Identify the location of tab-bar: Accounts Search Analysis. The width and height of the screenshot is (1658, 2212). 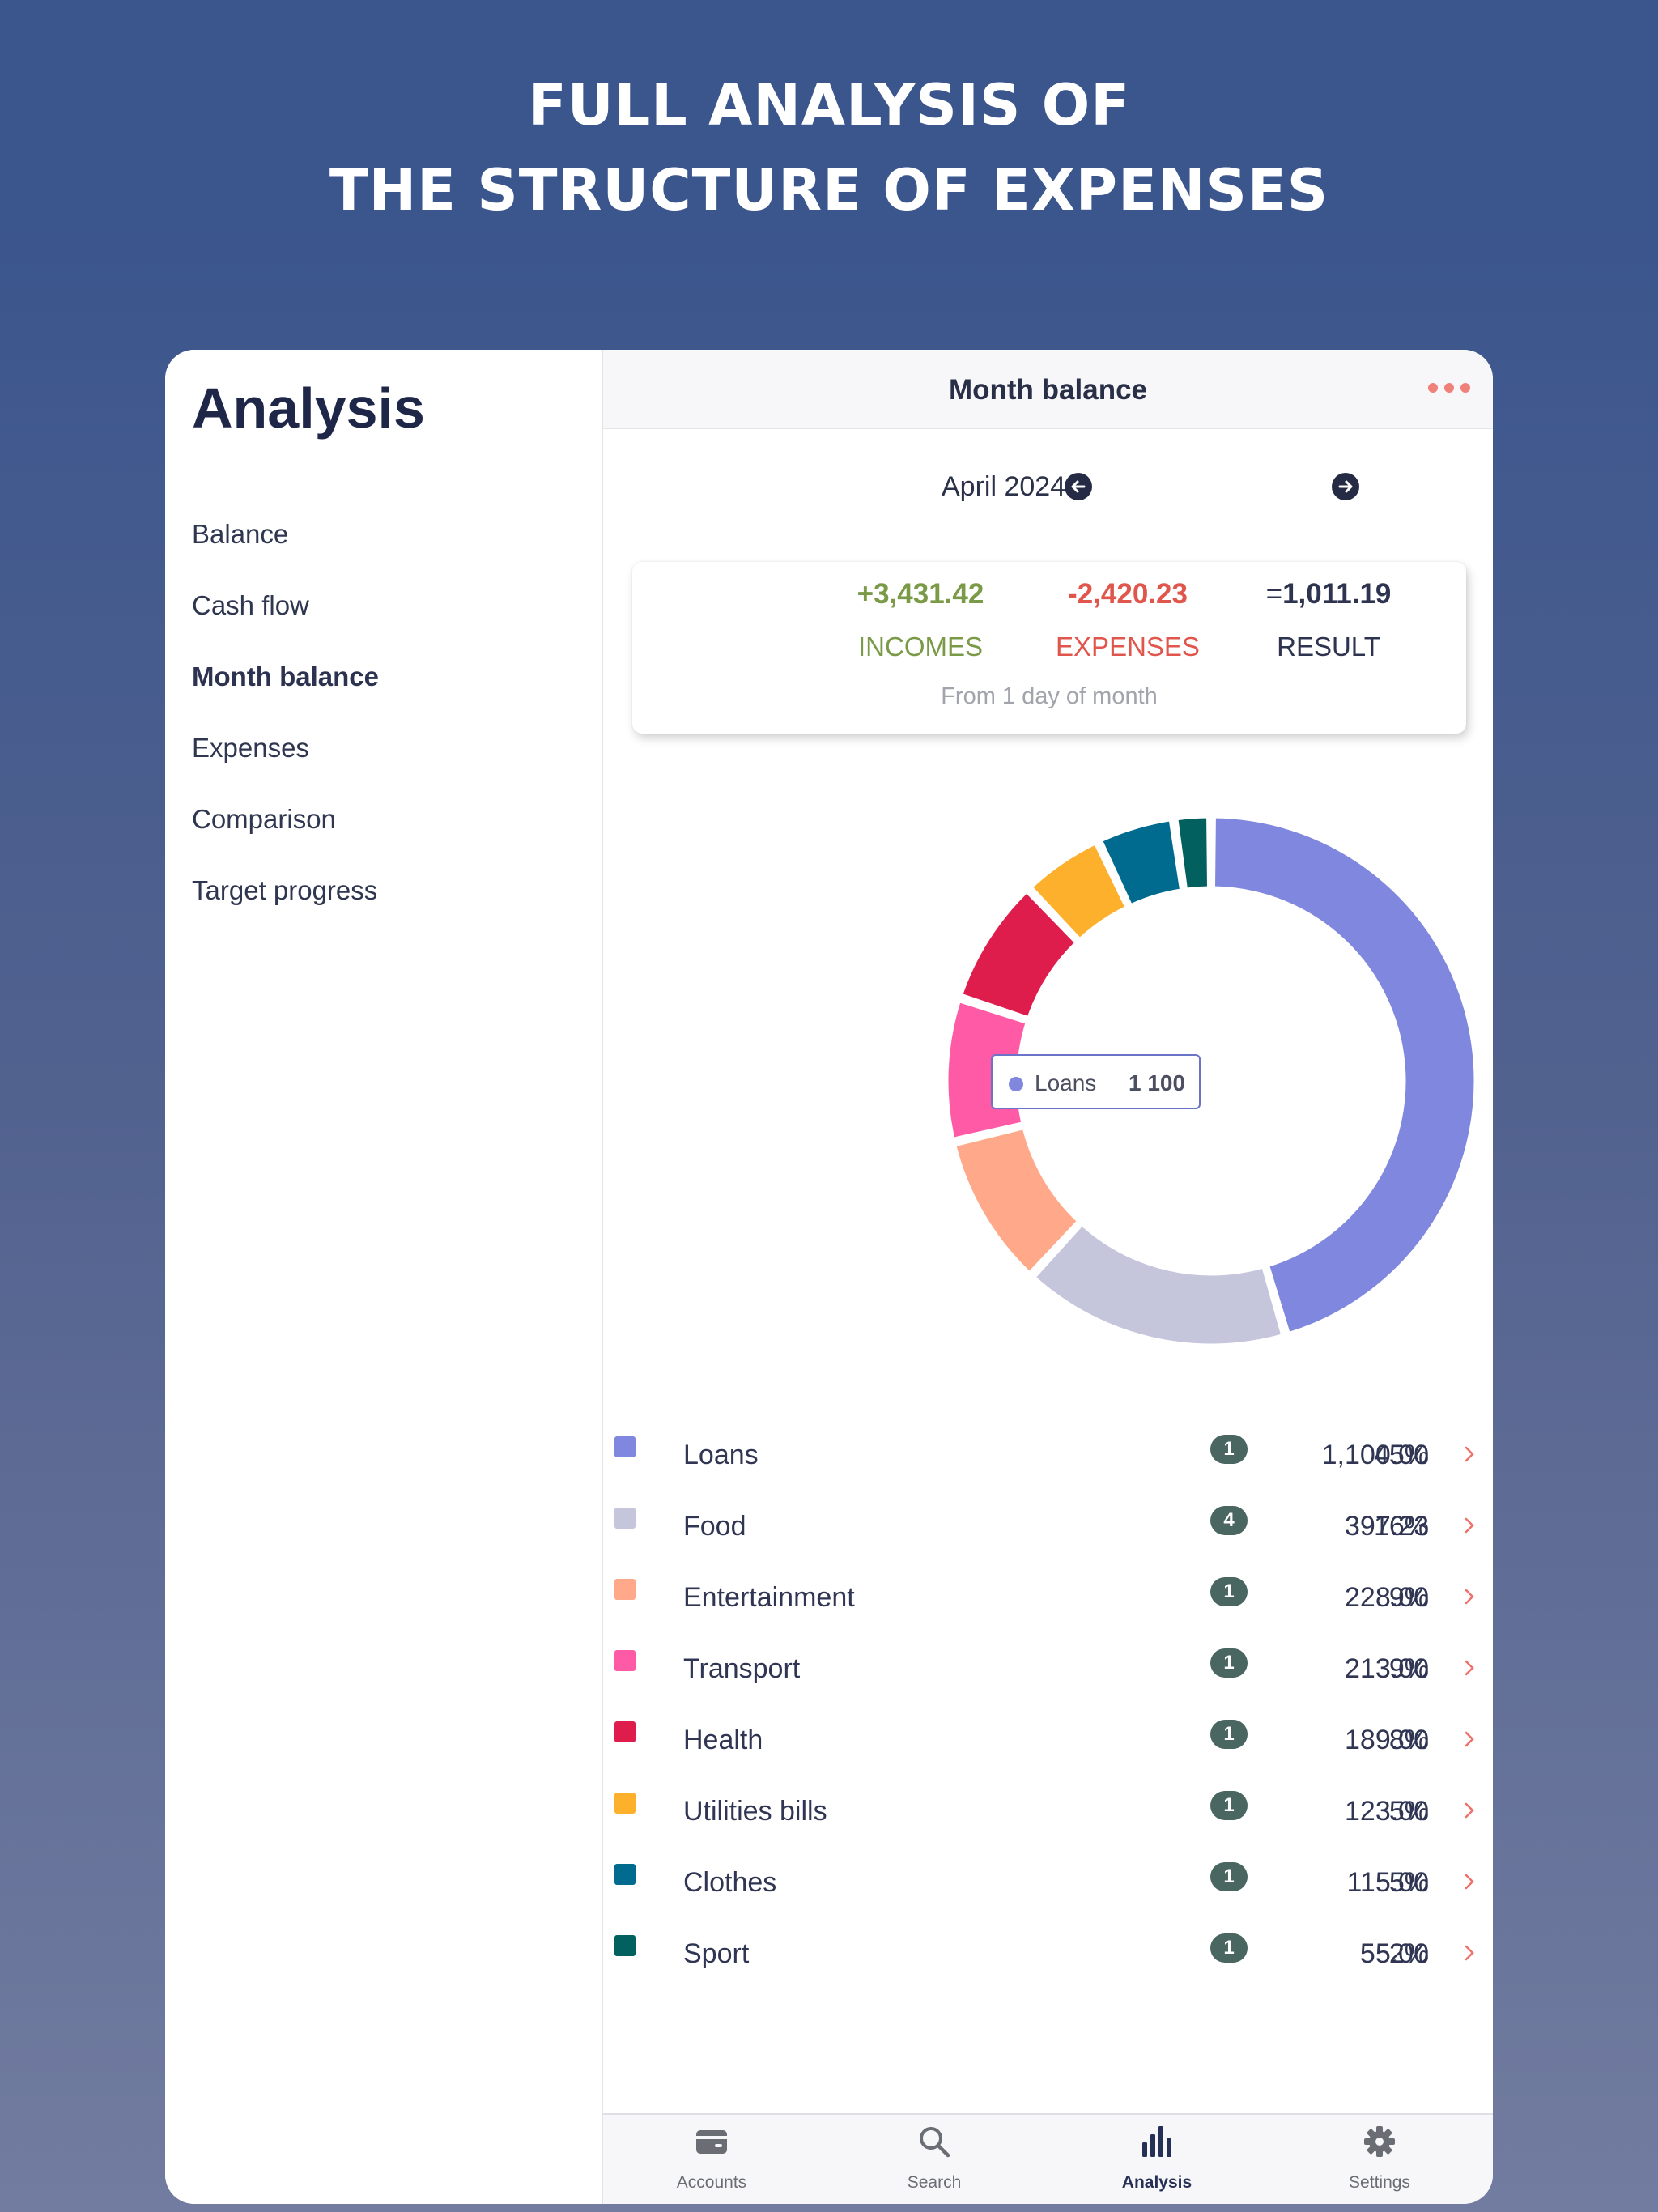
(1048, 2159).